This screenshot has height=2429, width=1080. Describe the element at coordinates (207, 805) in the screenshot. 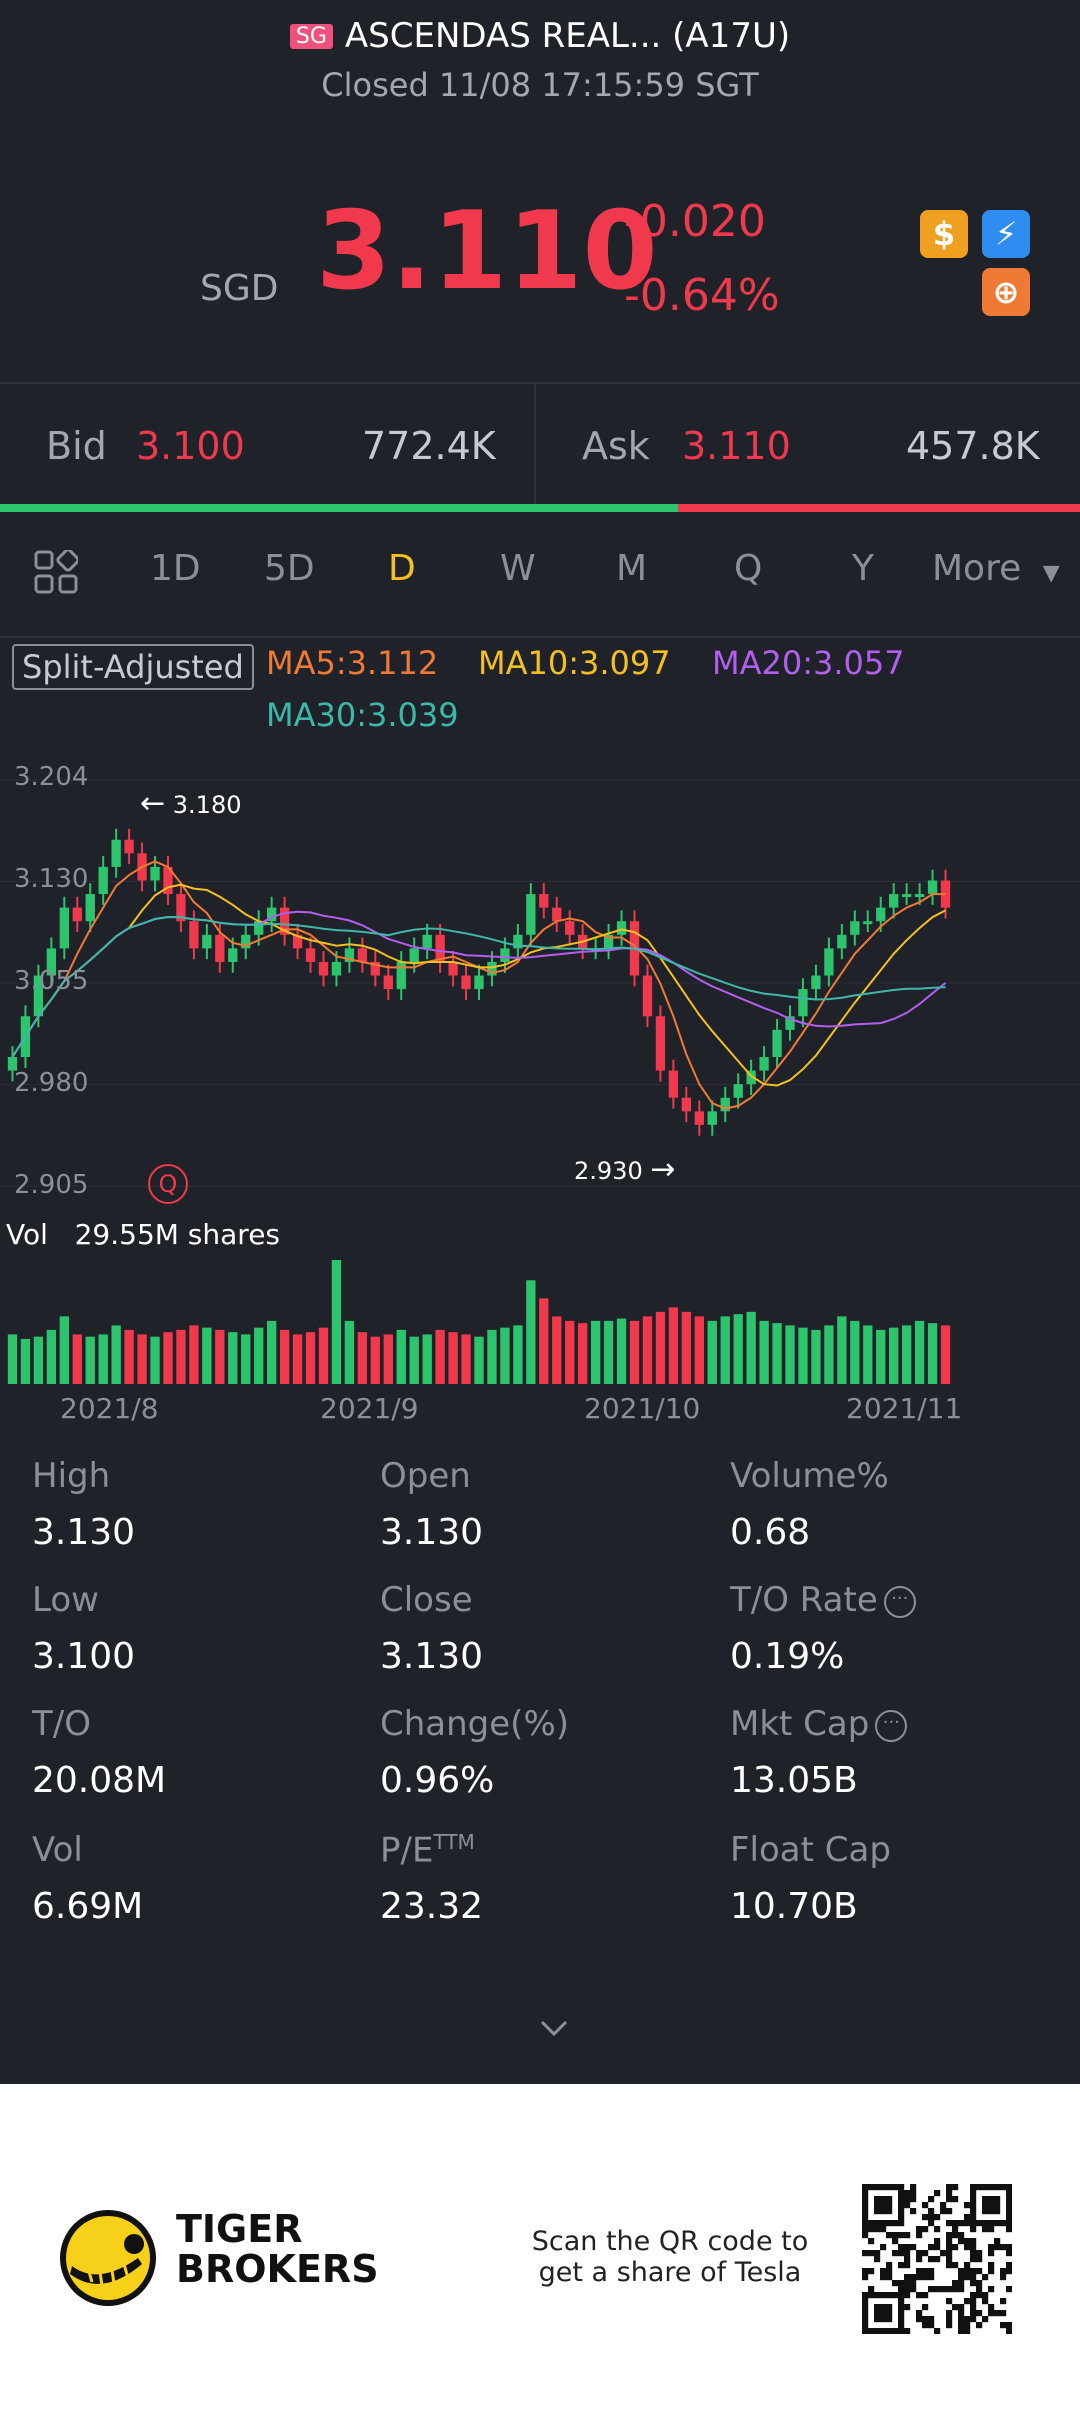

I see `high-value: 3.180` at that location.